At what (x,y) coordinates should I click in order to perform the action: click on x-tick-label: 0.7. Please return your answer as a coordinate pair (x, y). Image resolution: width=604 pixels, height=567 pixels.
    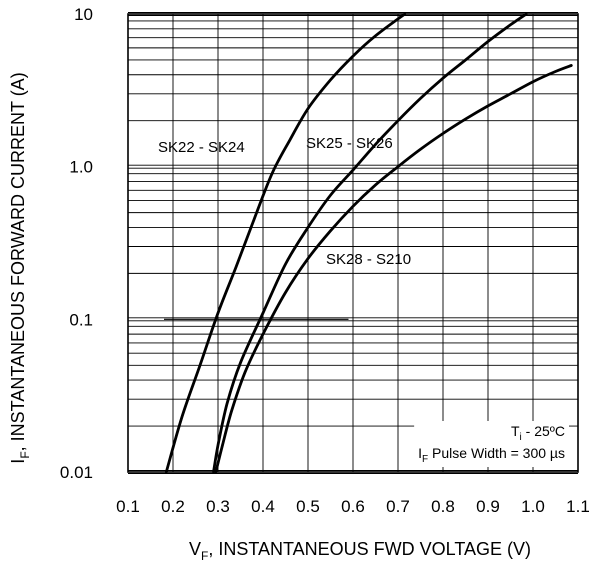
    Looking at the image, I should click on (398, 506).